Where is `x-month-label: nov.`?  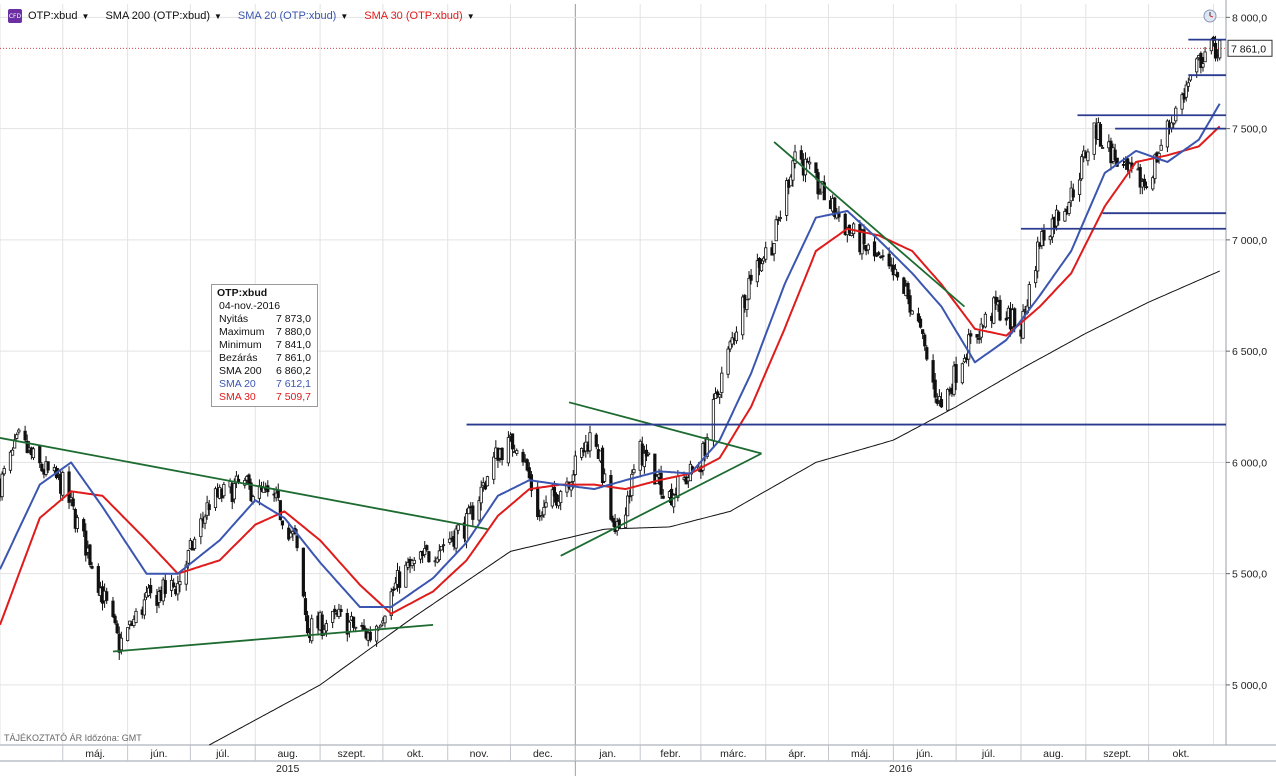
x-month-label: nov. is located at coordinates (479, 754).